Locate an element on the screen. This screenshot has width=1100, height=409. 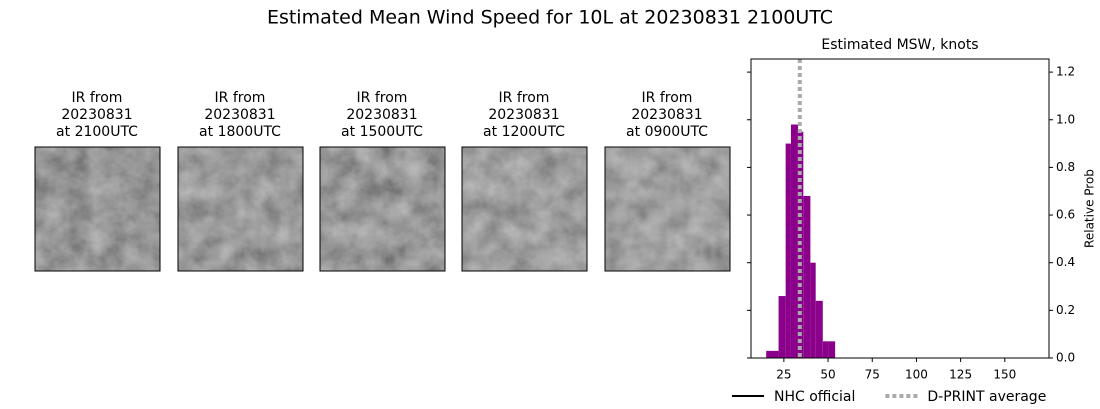
legend-label: NHC official is located at coordinates (814, 397).